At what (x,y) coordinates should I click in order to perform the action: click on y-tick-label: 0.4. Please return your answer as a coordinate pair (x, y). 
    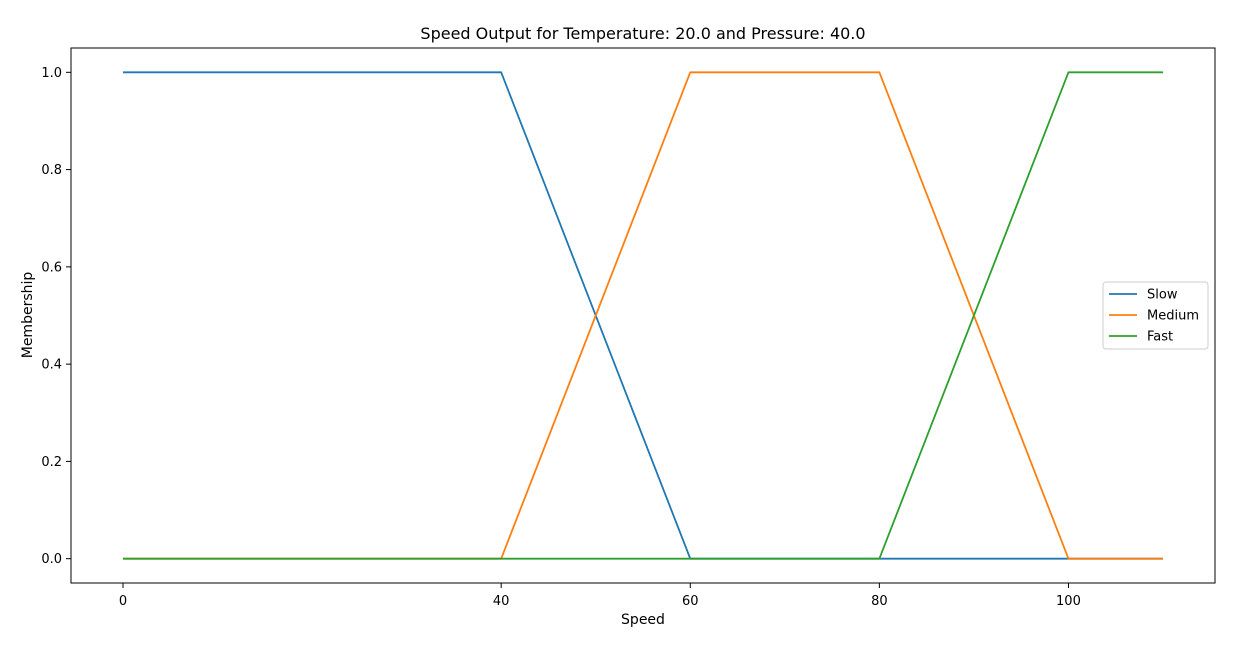
    Looking at the image, I should click on (51, 365).